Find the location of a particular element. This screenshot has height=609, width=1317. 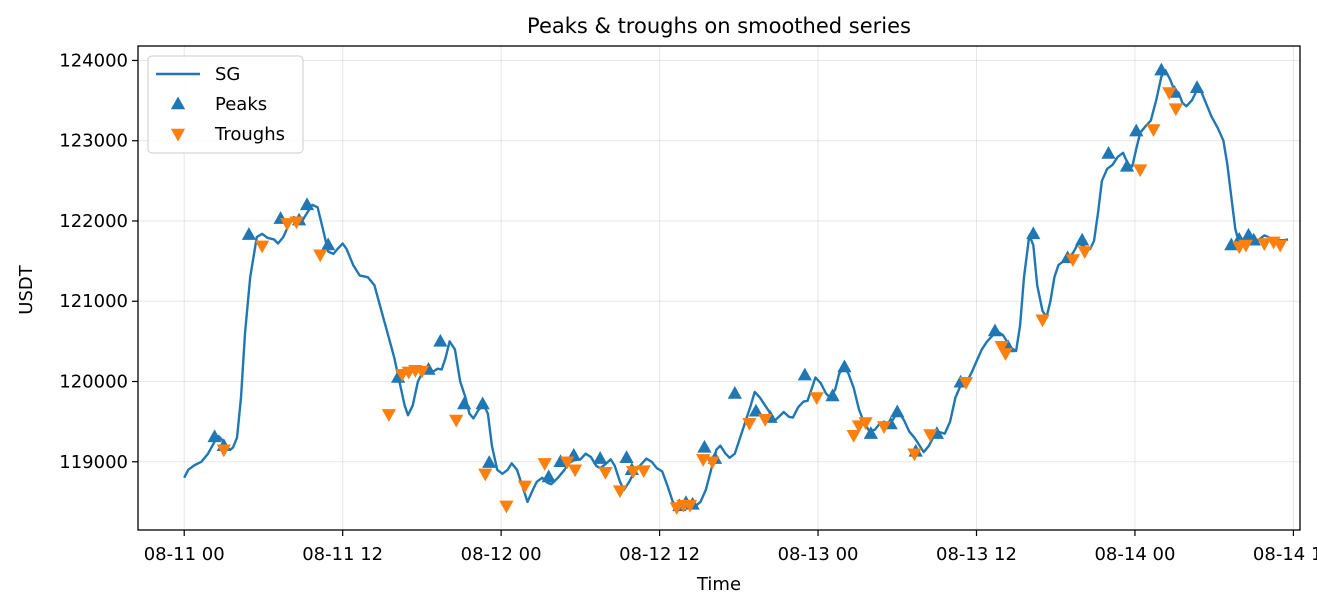

x-tick-label: 08-14 12 is located at coordinates (1285, 554).